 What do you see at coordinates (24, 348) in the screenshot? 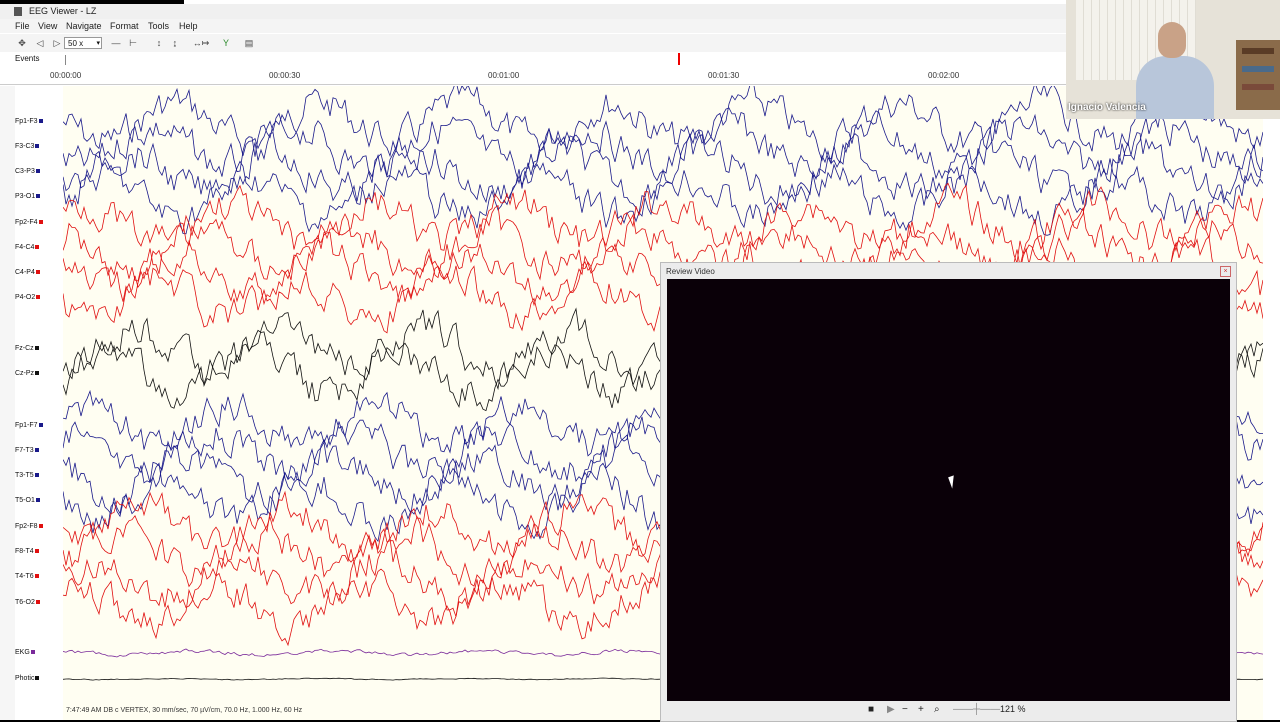
I see `channel-name: Fz-Cz` at bounding box center [24, 348].